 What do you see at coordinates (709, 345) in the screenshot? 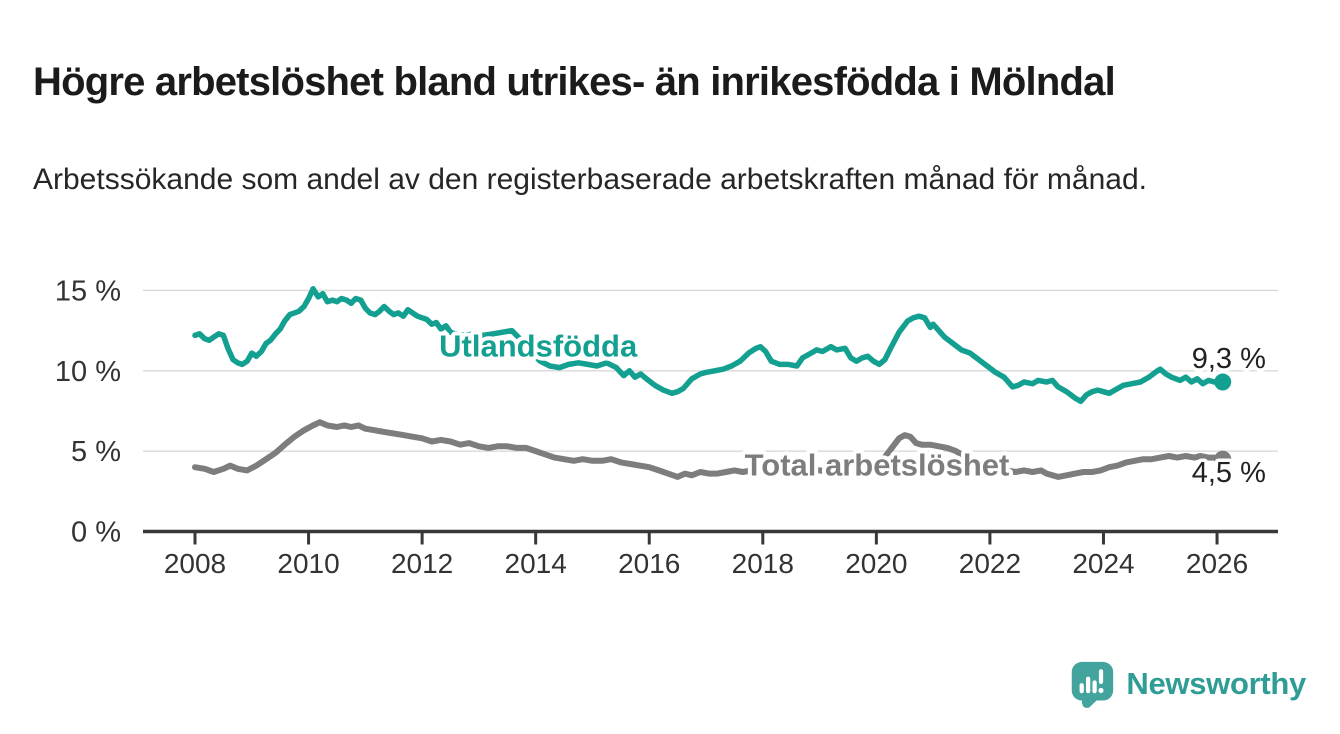
I see `series-line-utlandsfodda` at bounding box center [709, 345].